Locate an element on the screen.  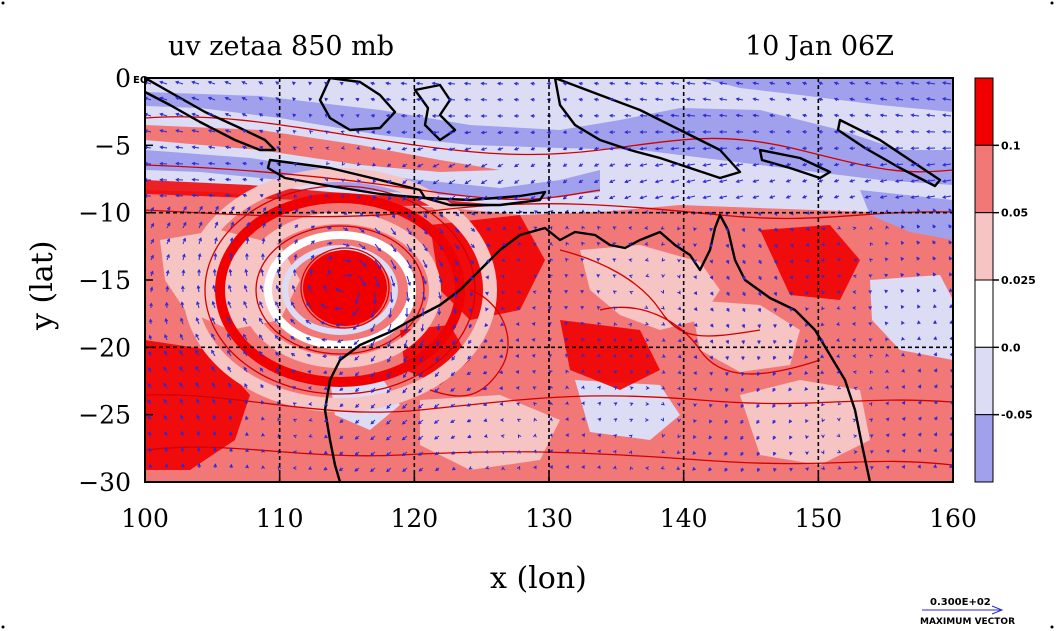
y-tick-label: −5 is located at coordinates (112, 145).